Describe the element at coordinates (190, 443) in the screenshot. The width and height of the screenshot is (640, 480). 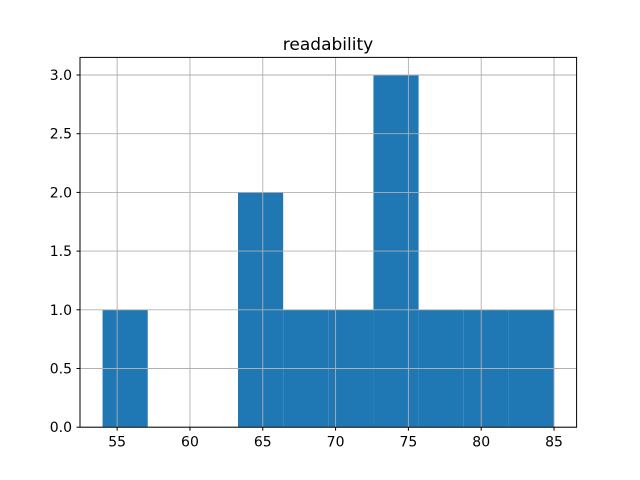
I see `x-tick-label: 60` at that location.